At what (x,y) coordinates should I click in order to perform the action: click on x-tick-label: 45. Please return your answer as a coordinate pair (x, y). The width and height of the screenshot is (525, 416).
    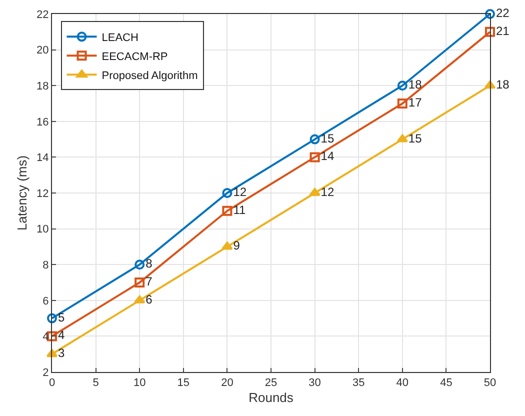
    Looking at the image, I should click on (446, 383).